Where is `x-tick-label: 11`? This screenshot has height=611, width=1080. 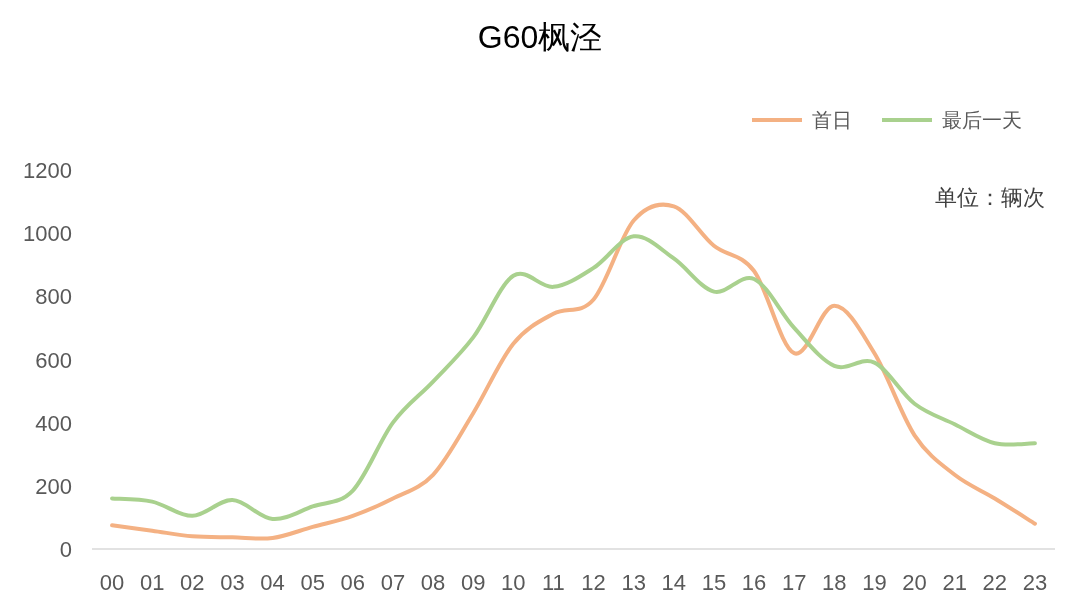 x-tick-label: 11 is located at coordinates (553, 582).